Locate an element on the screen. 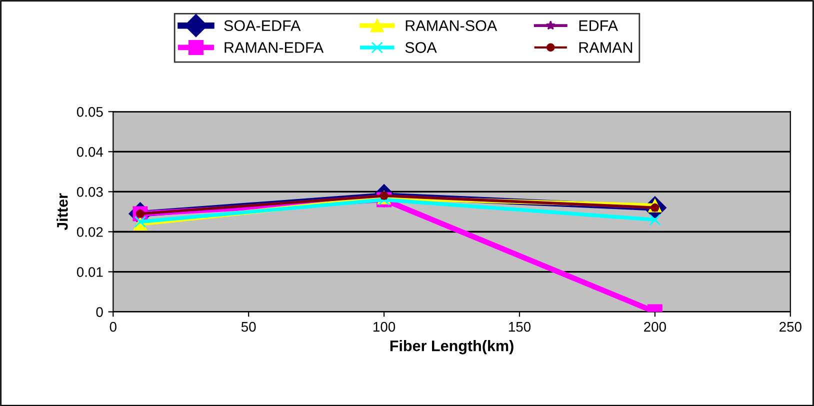  legend-label: SOA is located at coordinates (421, 47).